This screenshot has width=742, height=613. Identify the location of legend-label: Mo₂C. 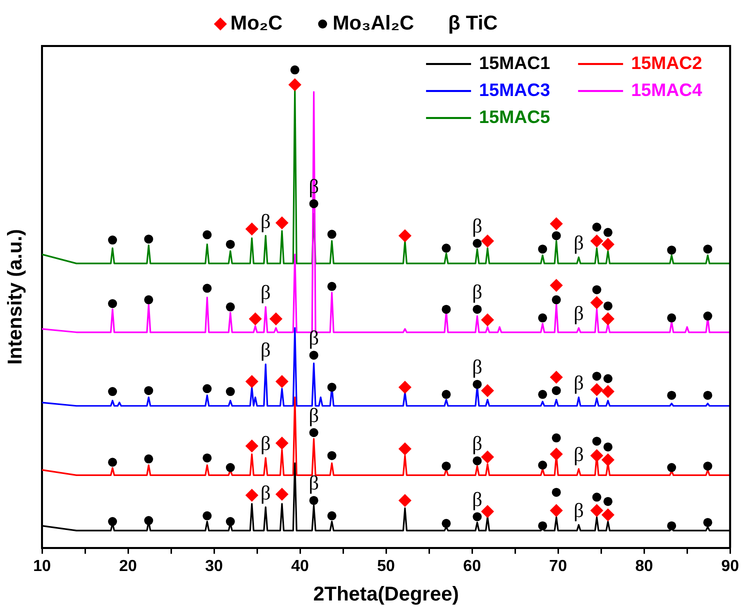
(256, 23).